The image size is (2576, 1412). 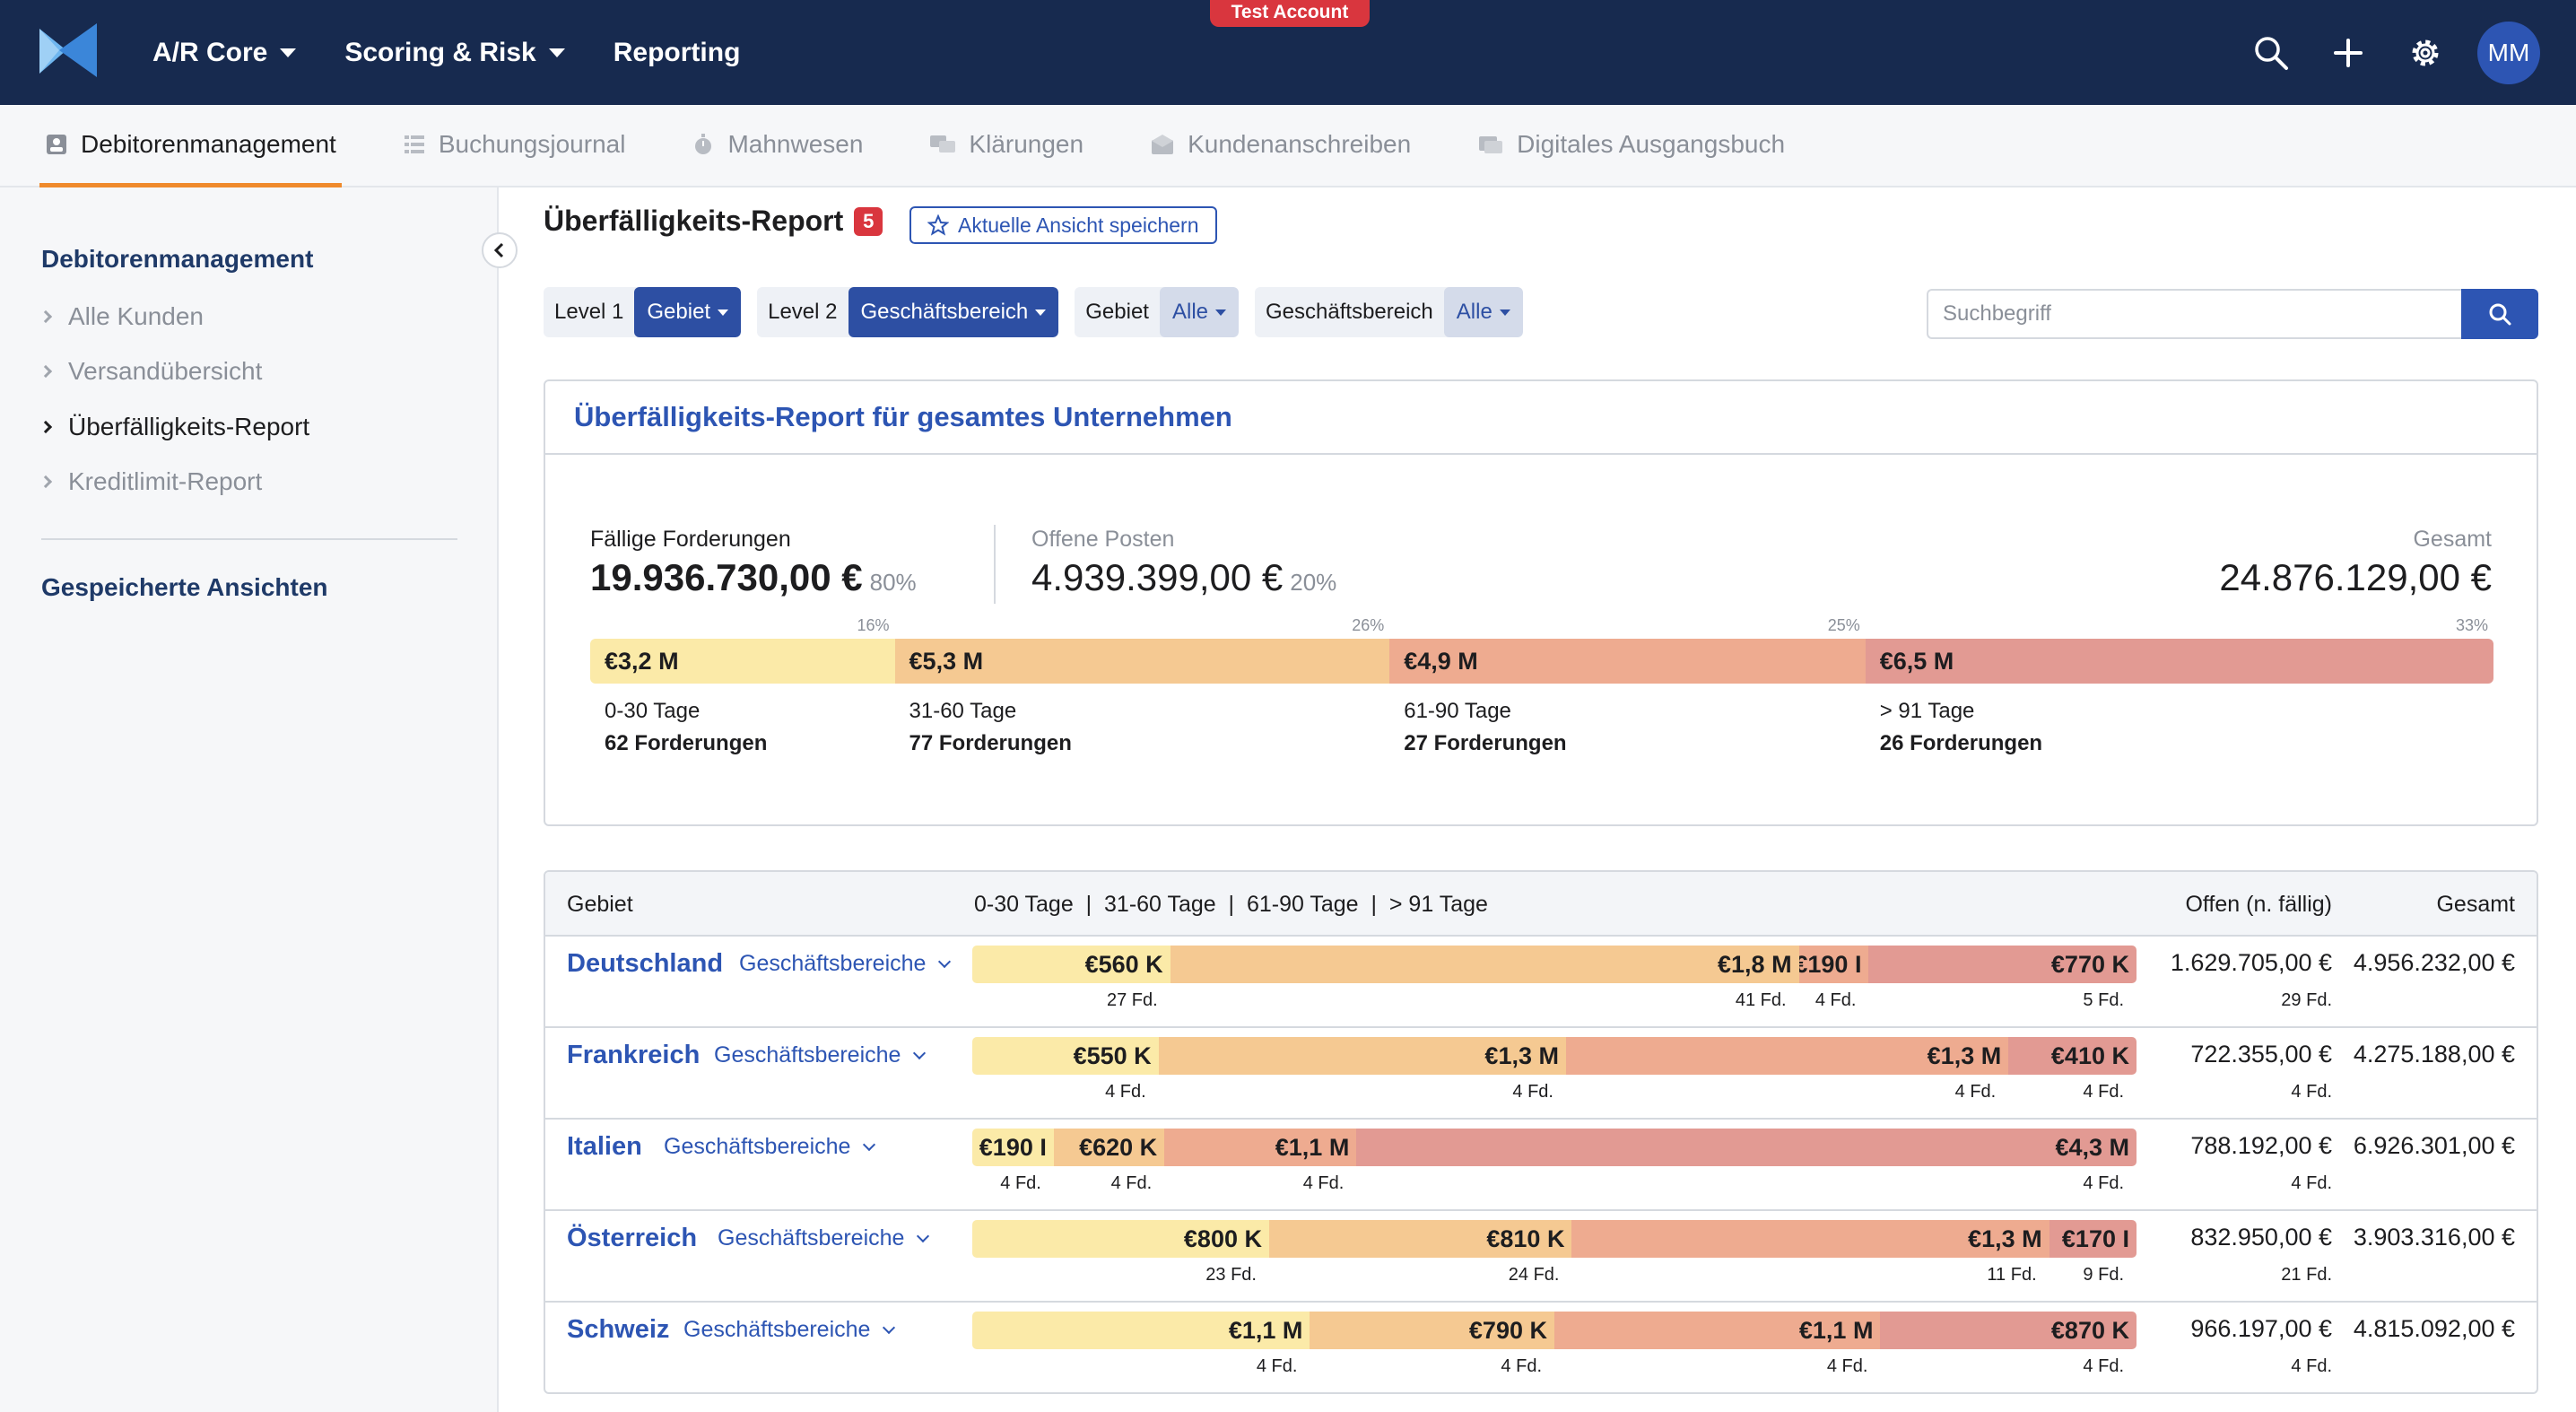 I want to click on chevron-right-icon, so click(x=46, y=427).